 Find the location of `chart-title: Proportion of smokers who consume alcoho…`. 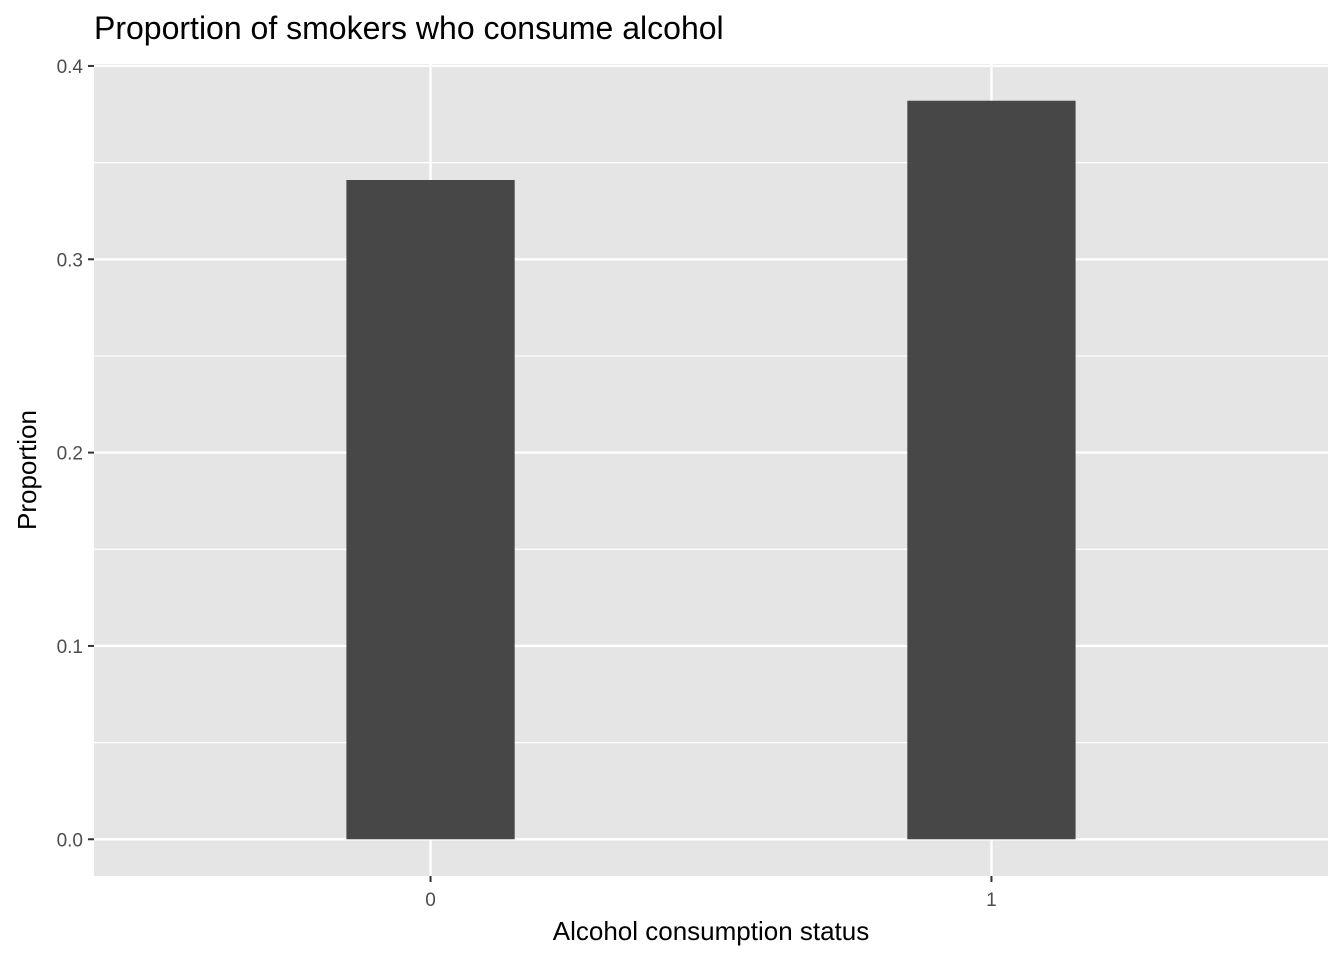

chart-title: Proportion of smokers who consume alcoho… is located at coordinates (409, 28).